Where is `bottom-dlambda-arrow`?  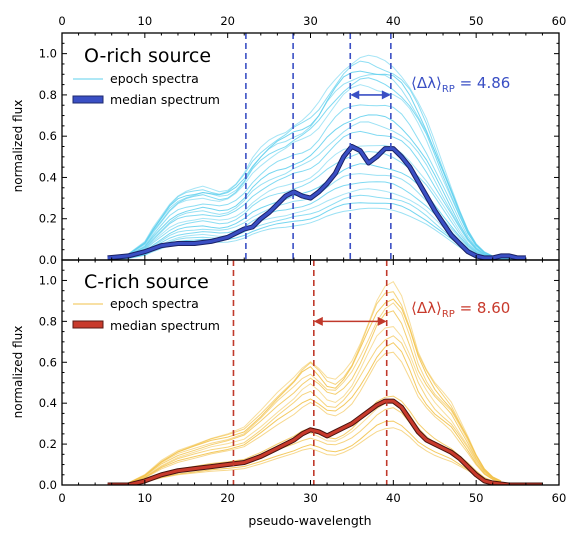 bottom-dlambda-arrow is located at coordinates (350, 321).